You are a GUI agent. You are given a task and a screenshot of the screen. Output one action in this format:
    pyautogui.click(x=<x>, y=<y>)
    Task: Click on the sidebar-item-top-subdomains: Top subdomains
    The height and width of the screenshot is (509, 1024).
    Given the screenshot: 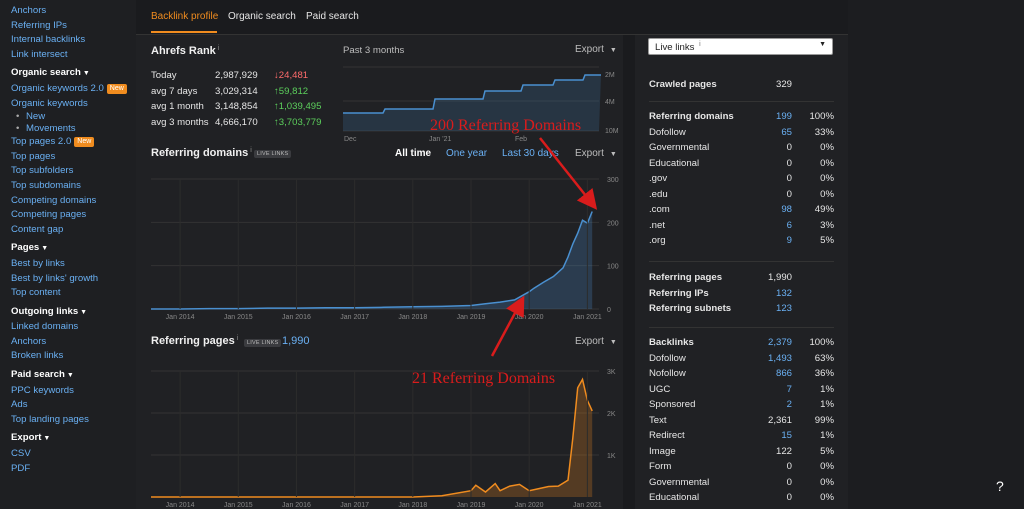 What is the action you would take?
    pyautogui.click(x=73, y=186)
    